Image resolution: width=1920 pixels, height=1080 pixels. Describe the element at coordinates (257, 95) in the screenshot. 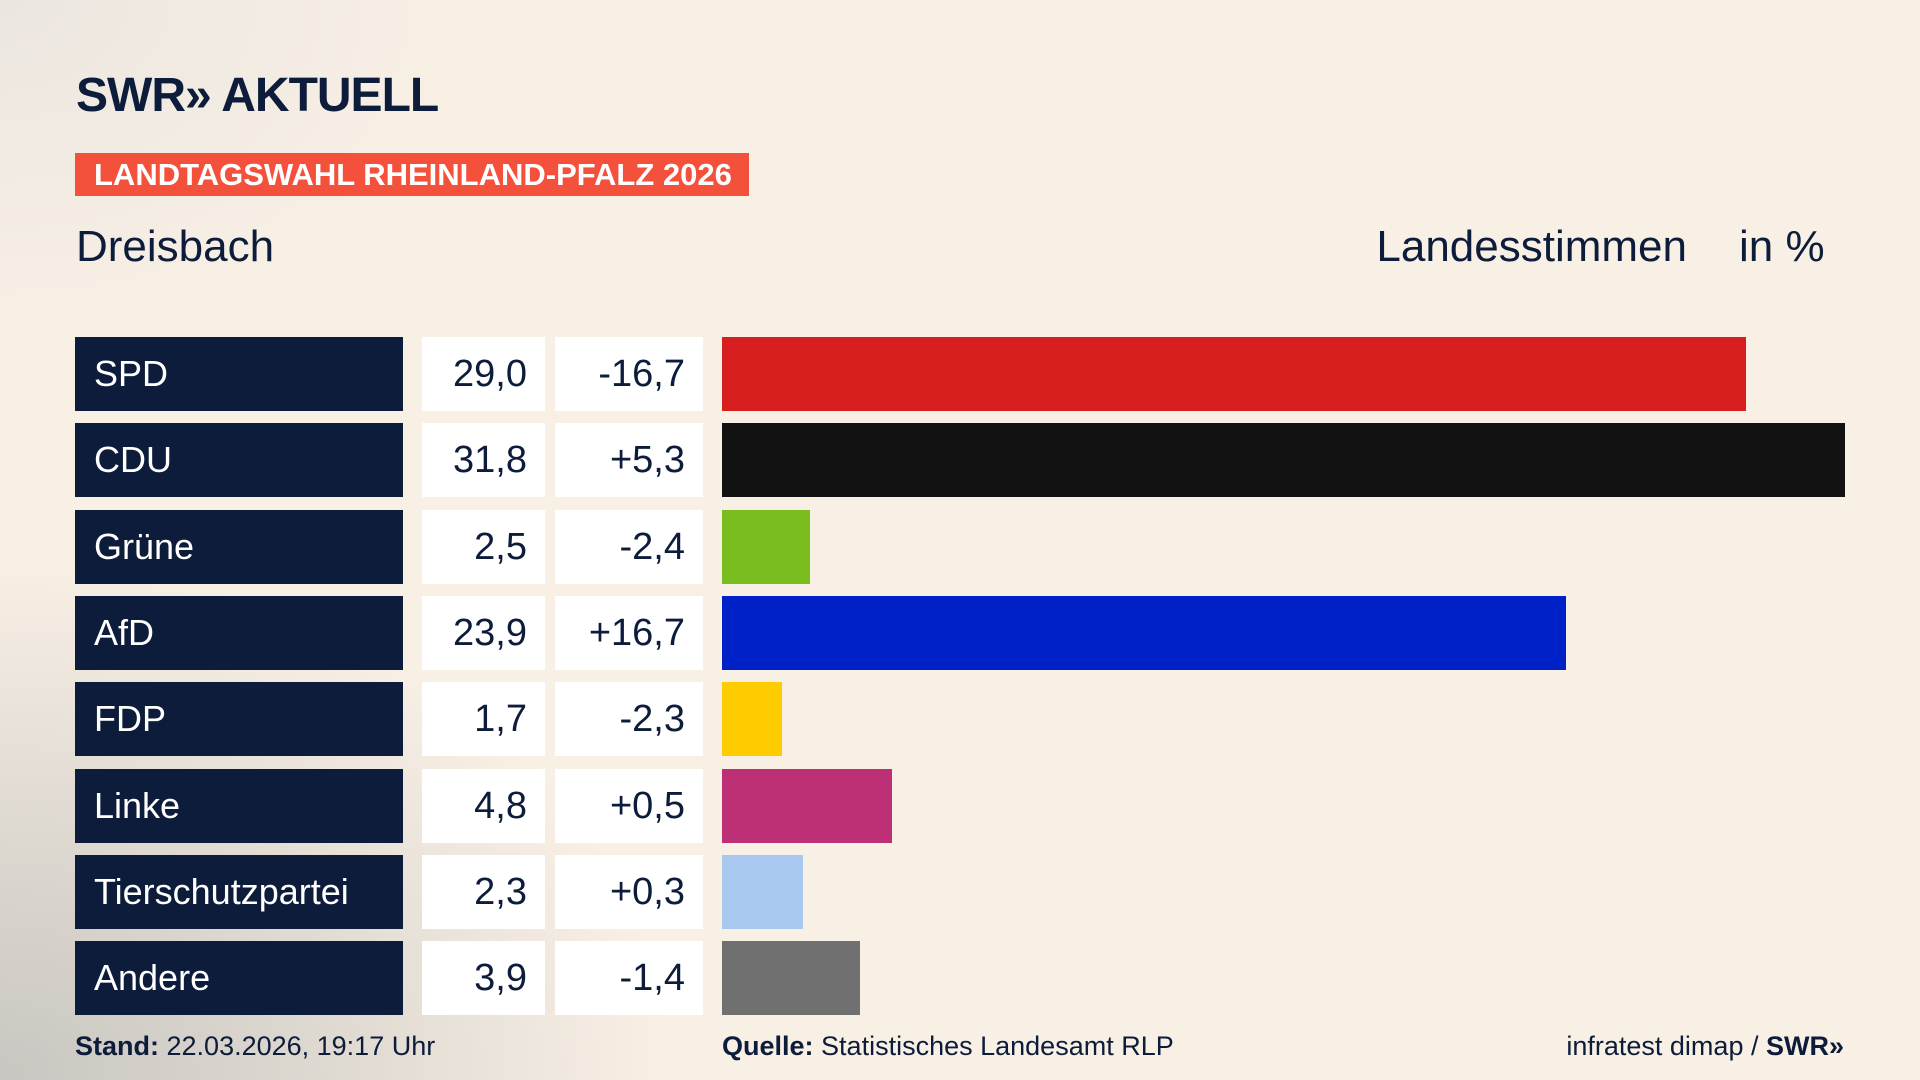

I see `swr-aktuell-logo: SWR» AKTUELL` at that location.